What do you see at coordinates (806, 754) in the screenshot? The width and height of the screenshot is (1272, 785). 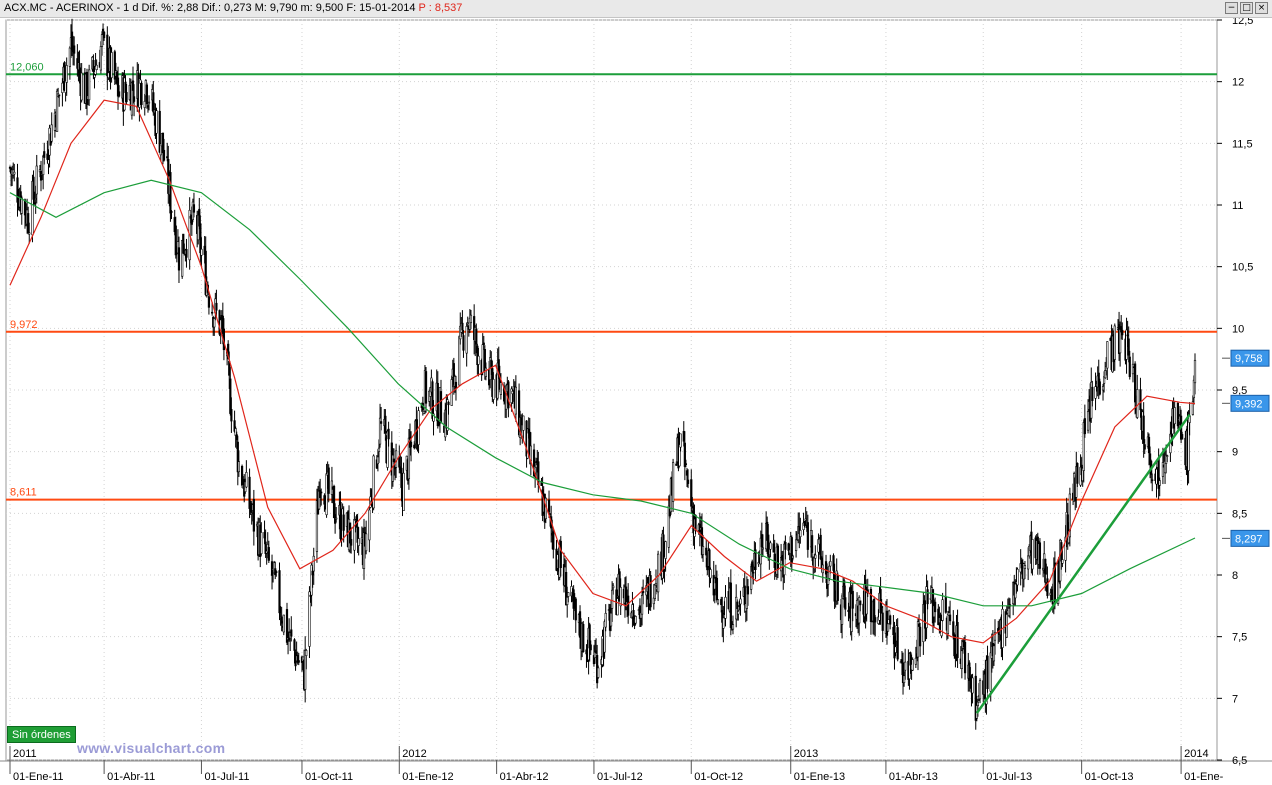 I see `year-label: 2013` at bounding box center [806, 754].